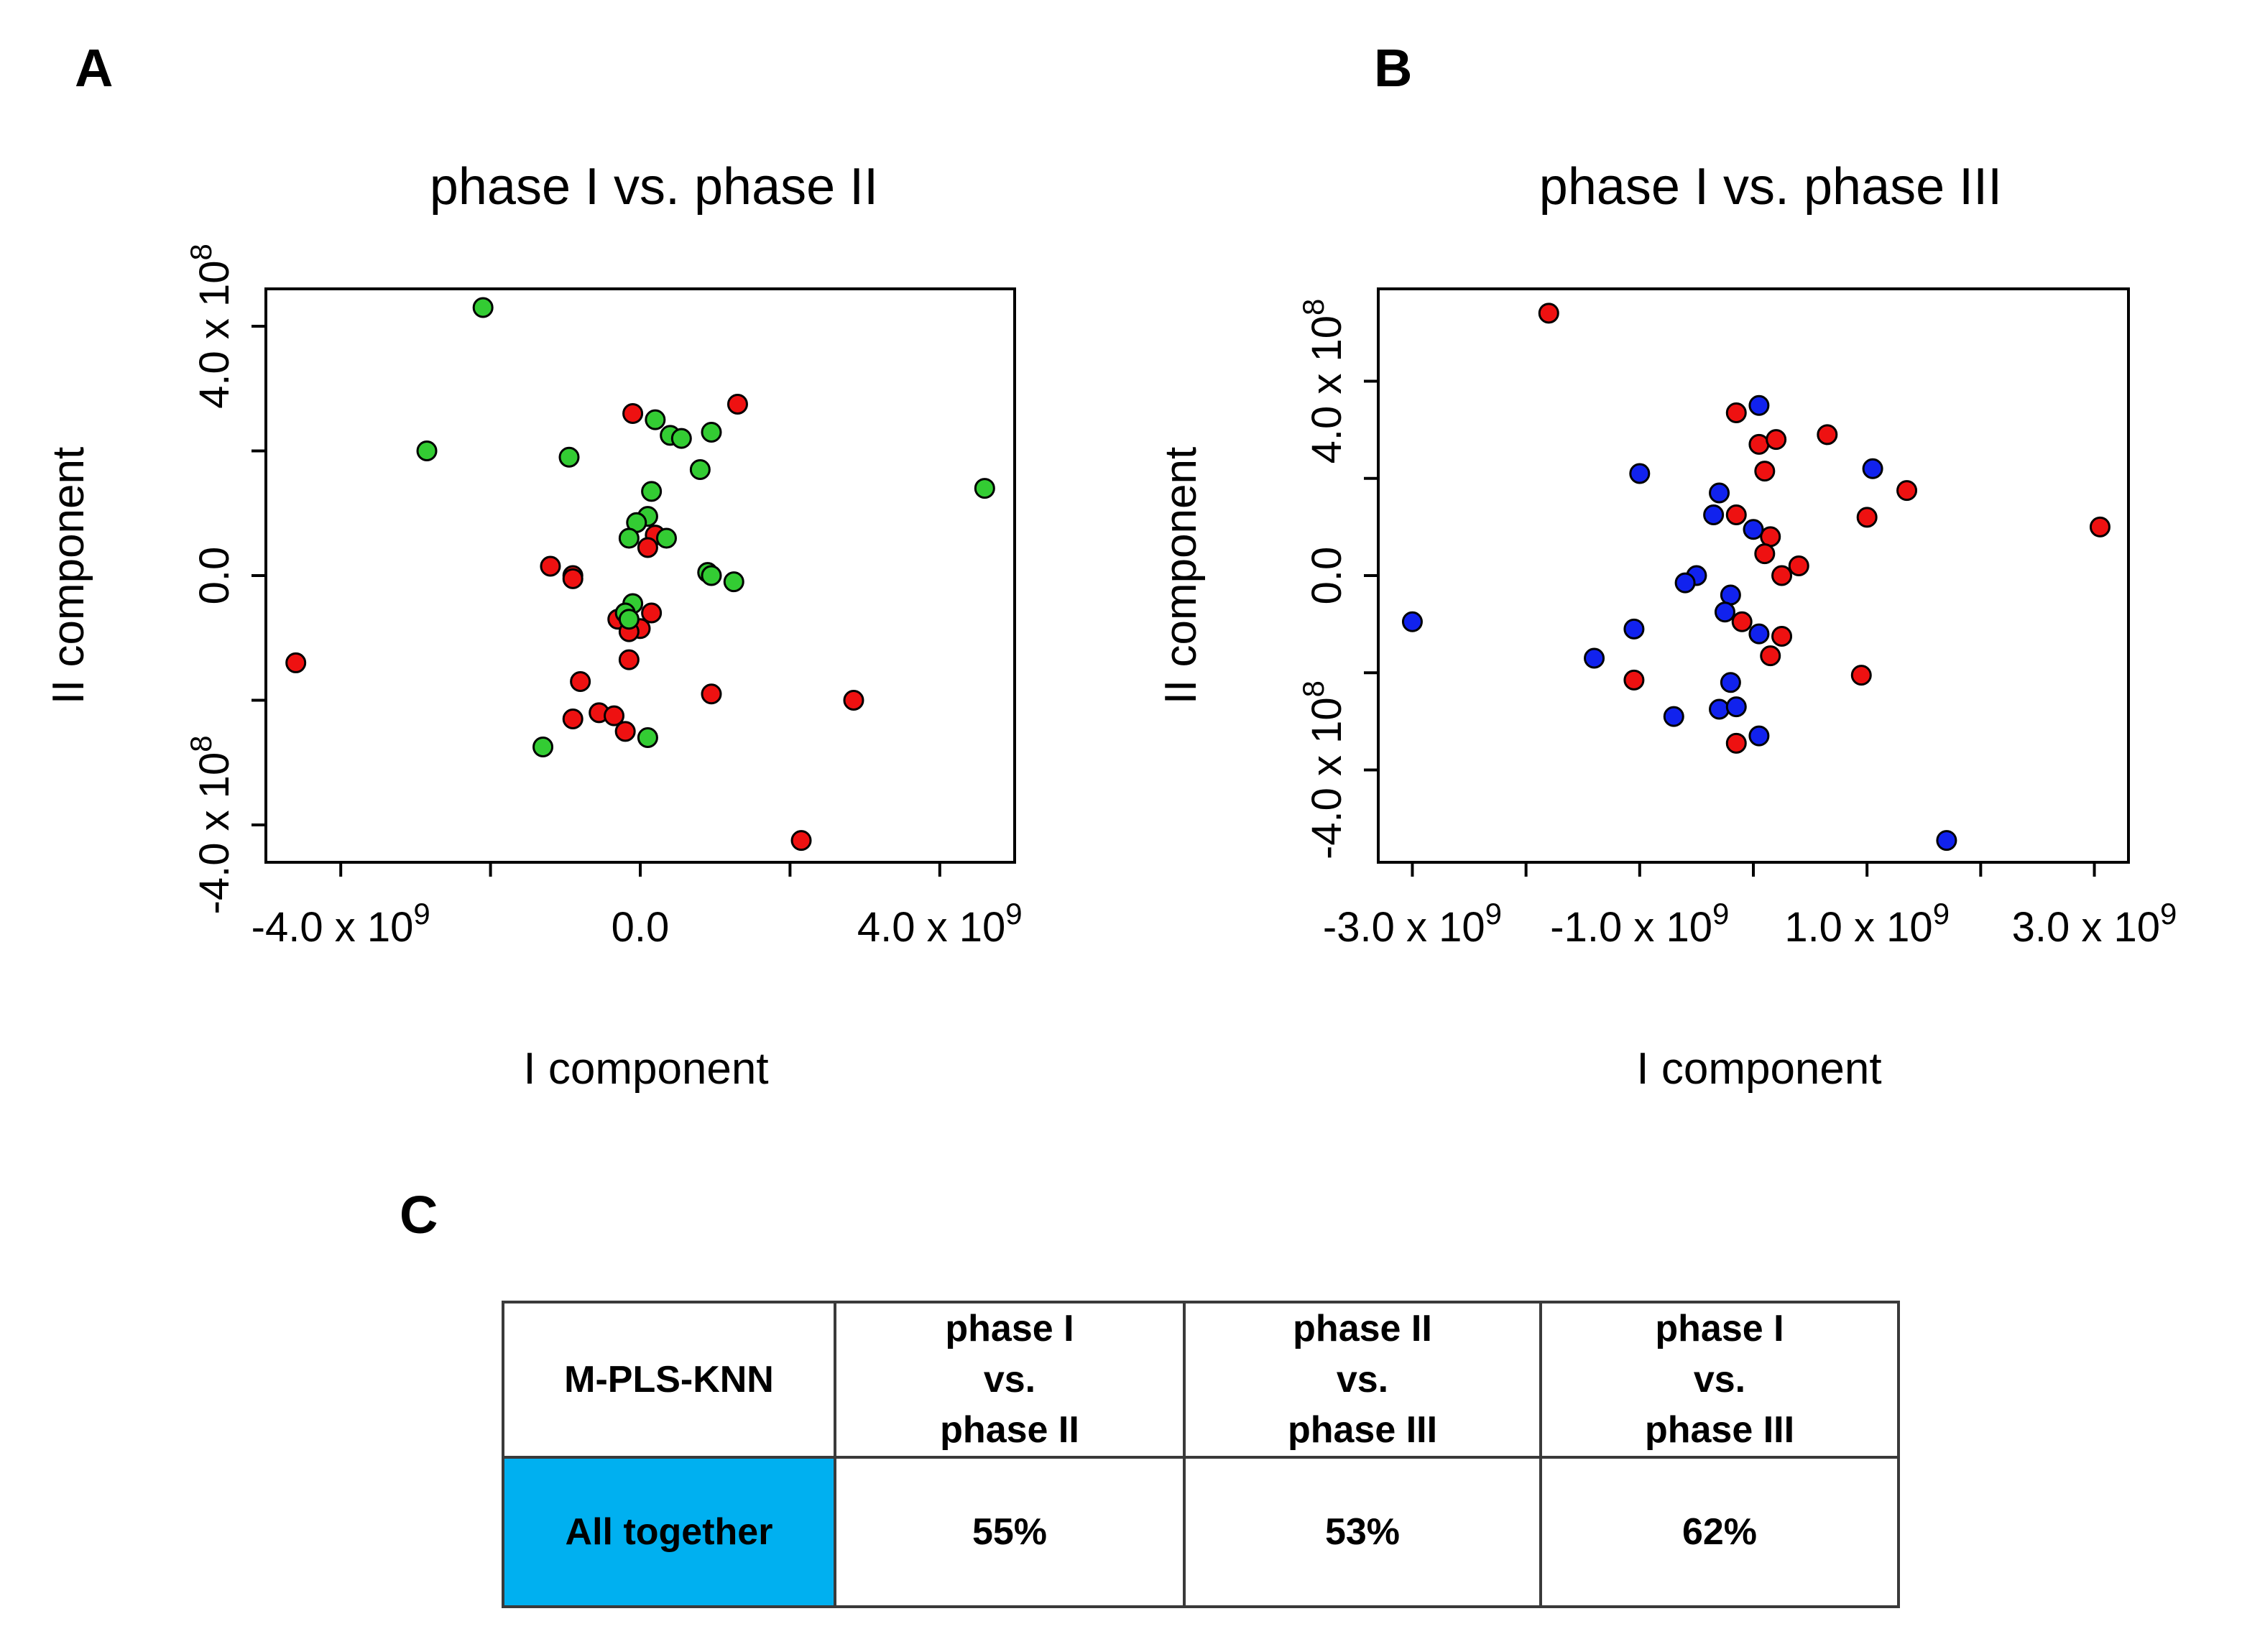 Image resolution: width=2242 pixels, height=1652 pixels. I want to click on panel-label-a: A, so click(94, 68).